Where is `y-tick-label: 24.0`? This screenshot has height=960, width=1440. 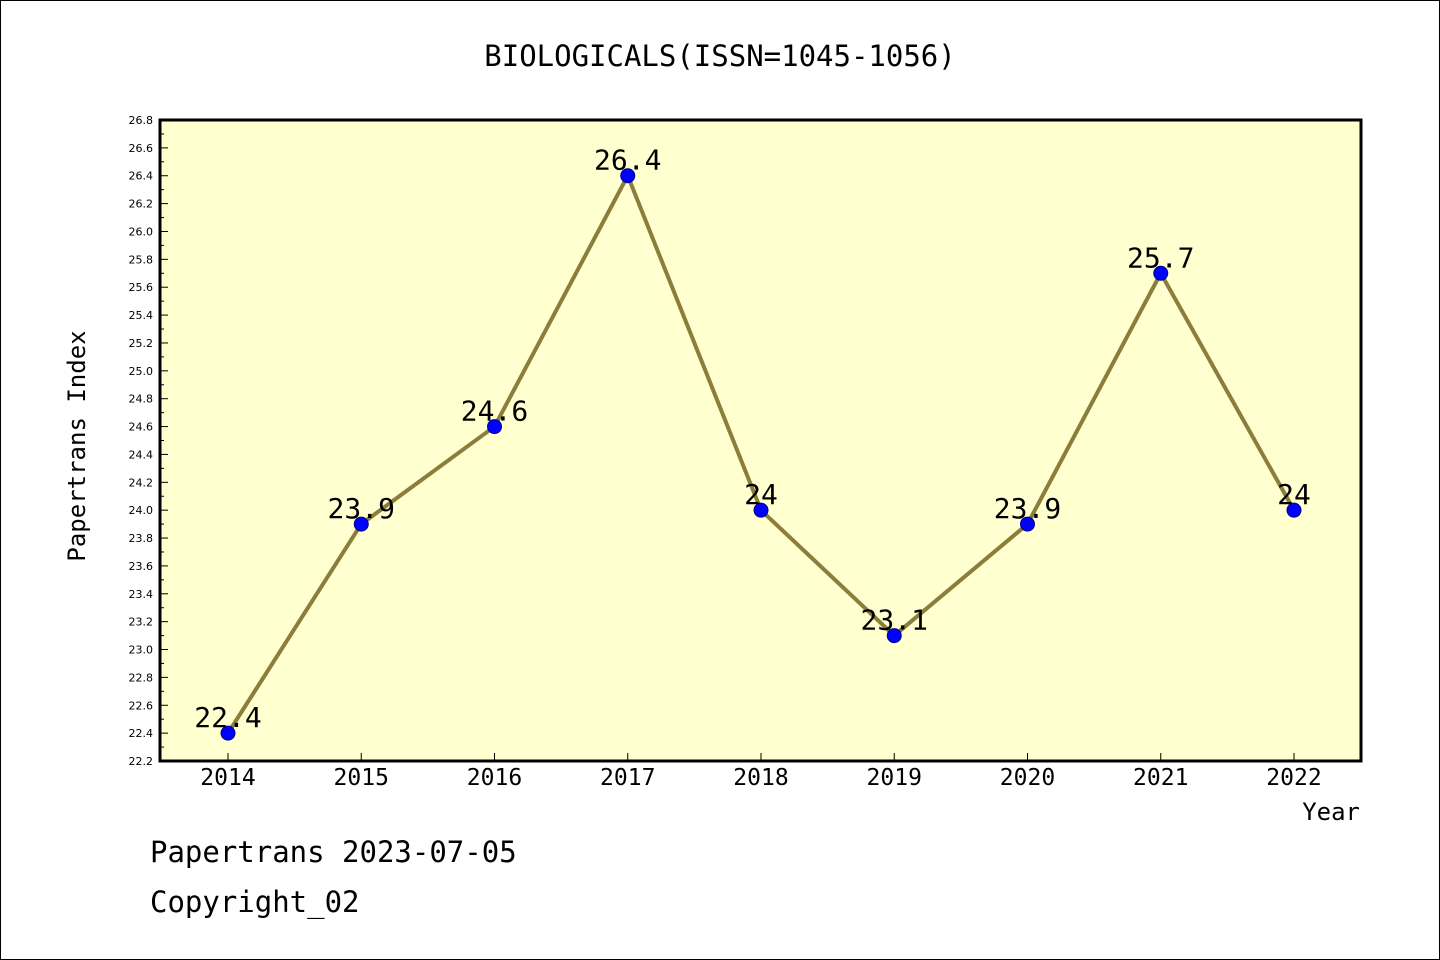
y-tick-label: 24.0 is located at coordinates (141, 510).